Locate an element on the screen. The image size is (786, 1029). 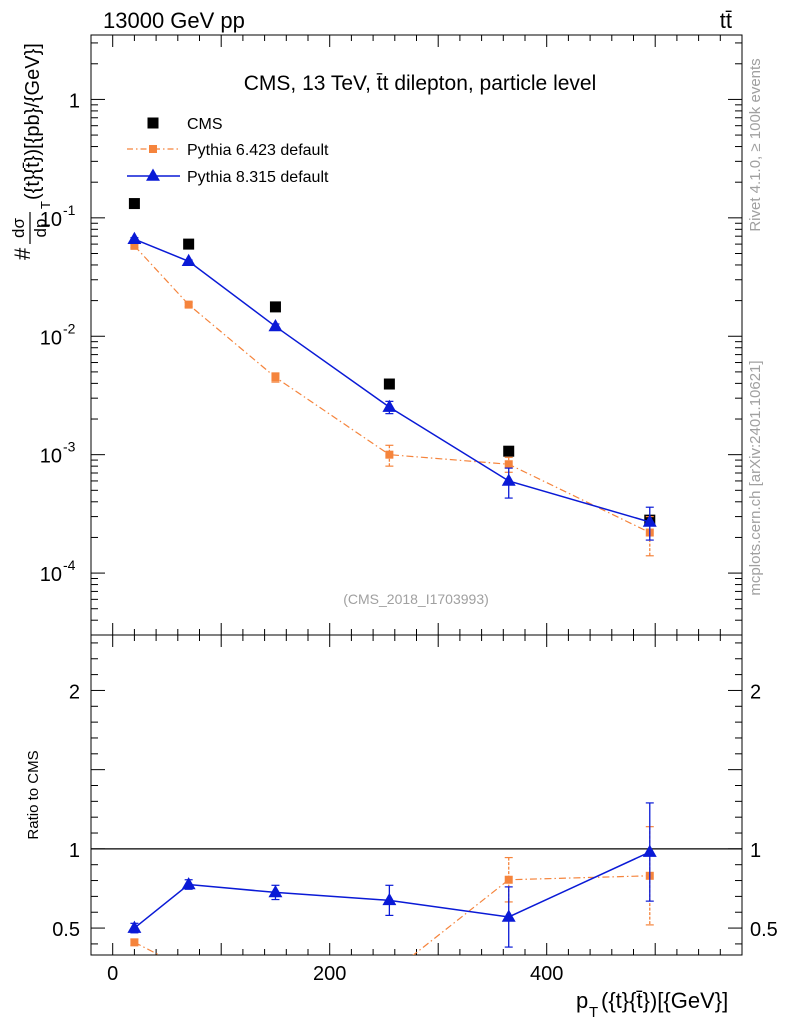
y-label-subscript: T is located at coordinates (45, 205).